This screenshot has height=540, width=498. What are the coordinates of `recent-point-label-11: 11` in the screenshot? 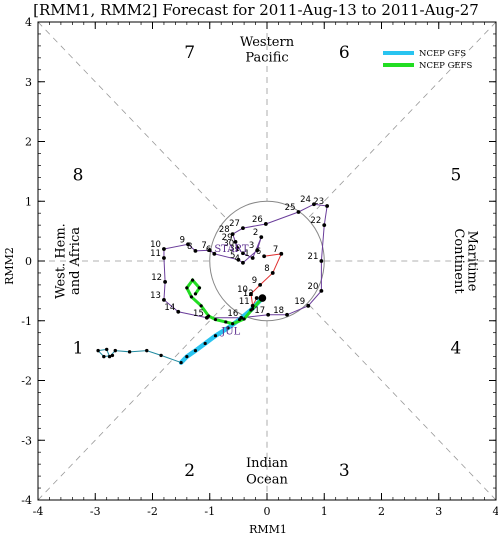 It's located at (244, 302).